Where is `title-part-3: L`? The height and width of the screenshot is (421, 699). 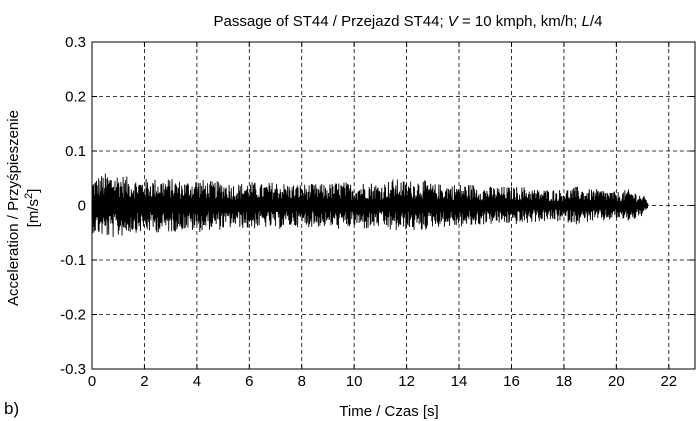 title-part-3: L is located at coordinates (586, 21).